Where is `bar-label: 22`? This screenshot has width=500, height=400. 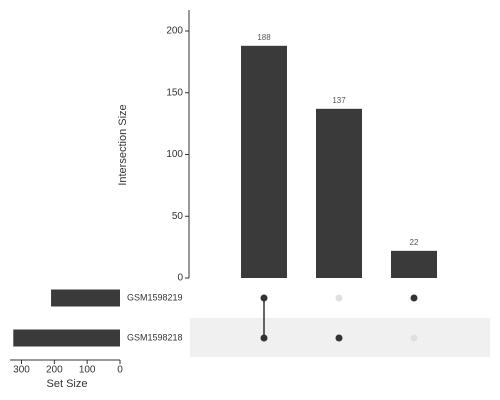 bar-label: 22 is located at coordinates (414, 242).